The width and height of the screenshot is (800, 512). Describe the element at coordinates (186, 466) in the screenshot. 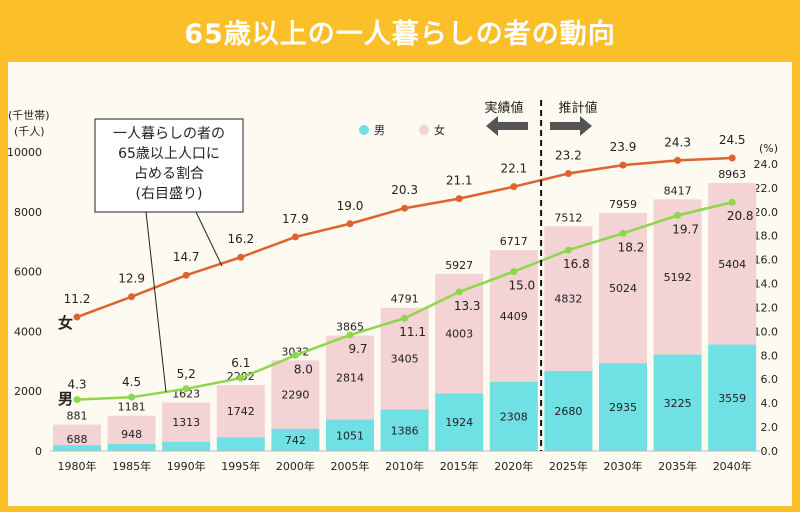

I see `x-tick-label: 1990年` at that location.